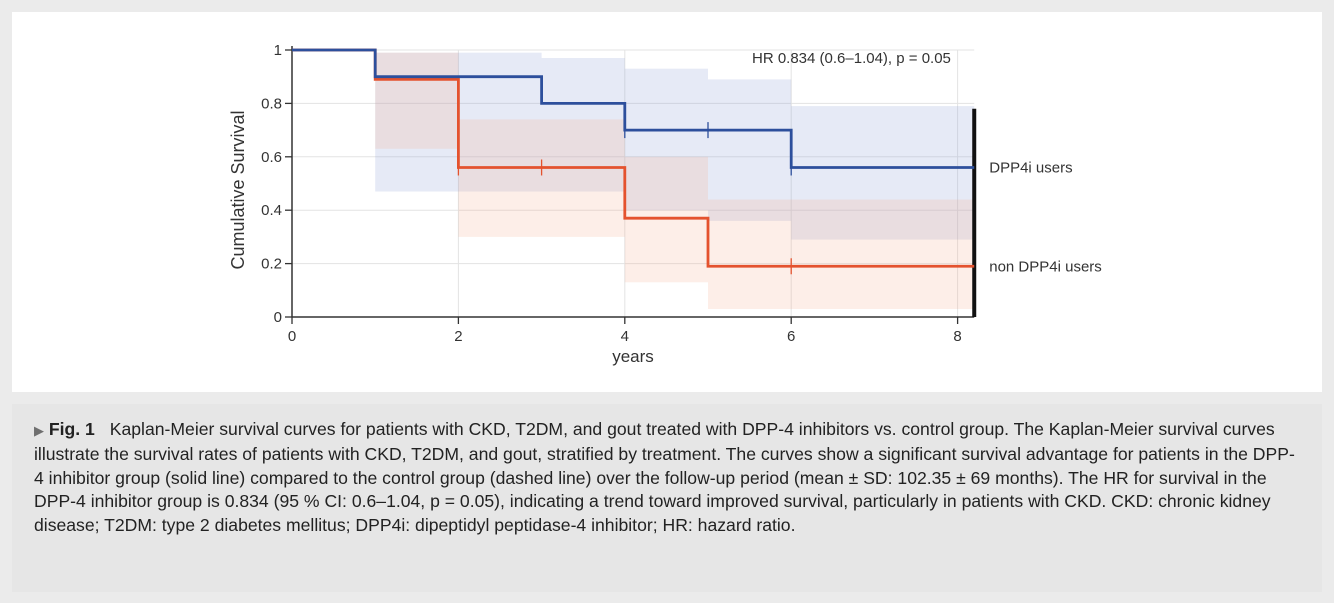  I want to click on y-axis-label: Cumulative Survival, so click(238, 189).